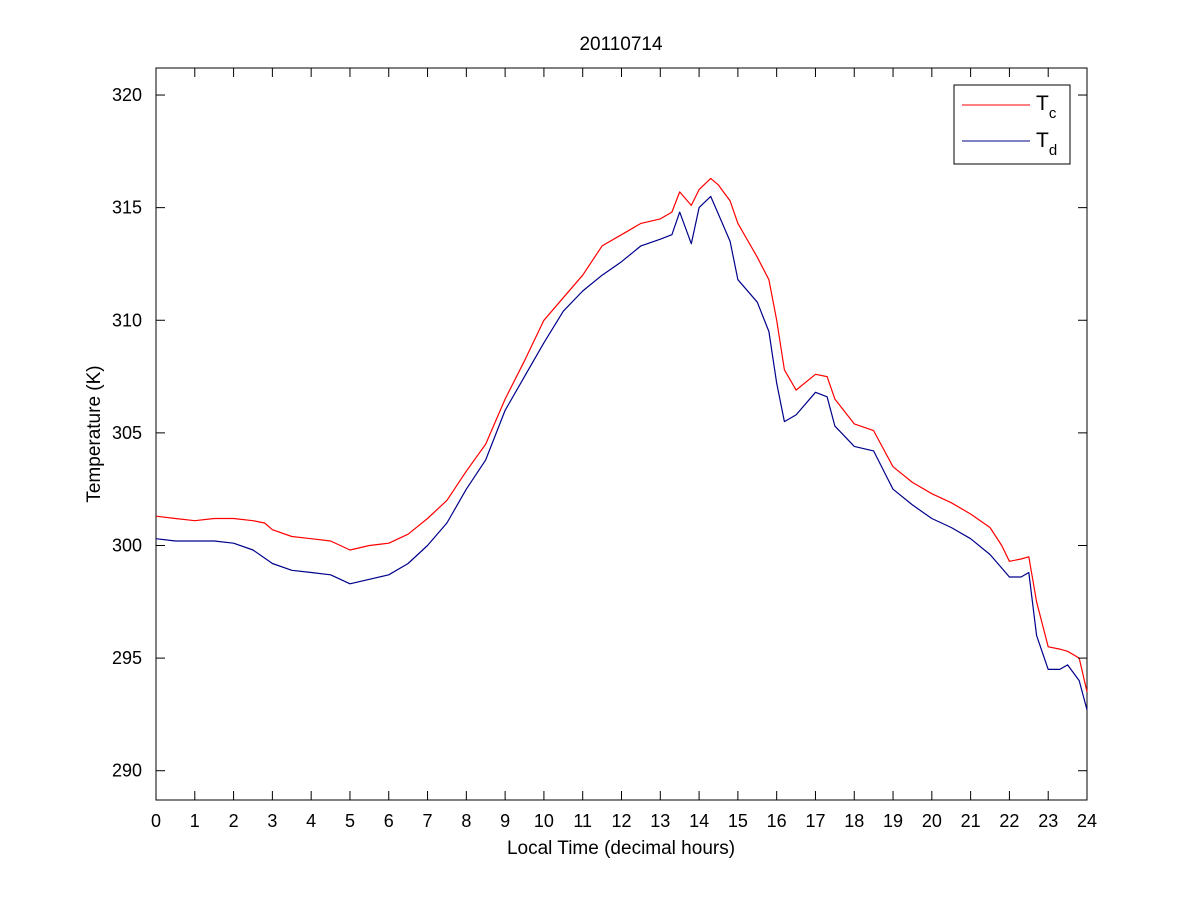 This screenshot has width=1201, height=900. Describe the element at coordinates (971, 821) in the screenshot. I see `x-tick-label: 21` at that location.